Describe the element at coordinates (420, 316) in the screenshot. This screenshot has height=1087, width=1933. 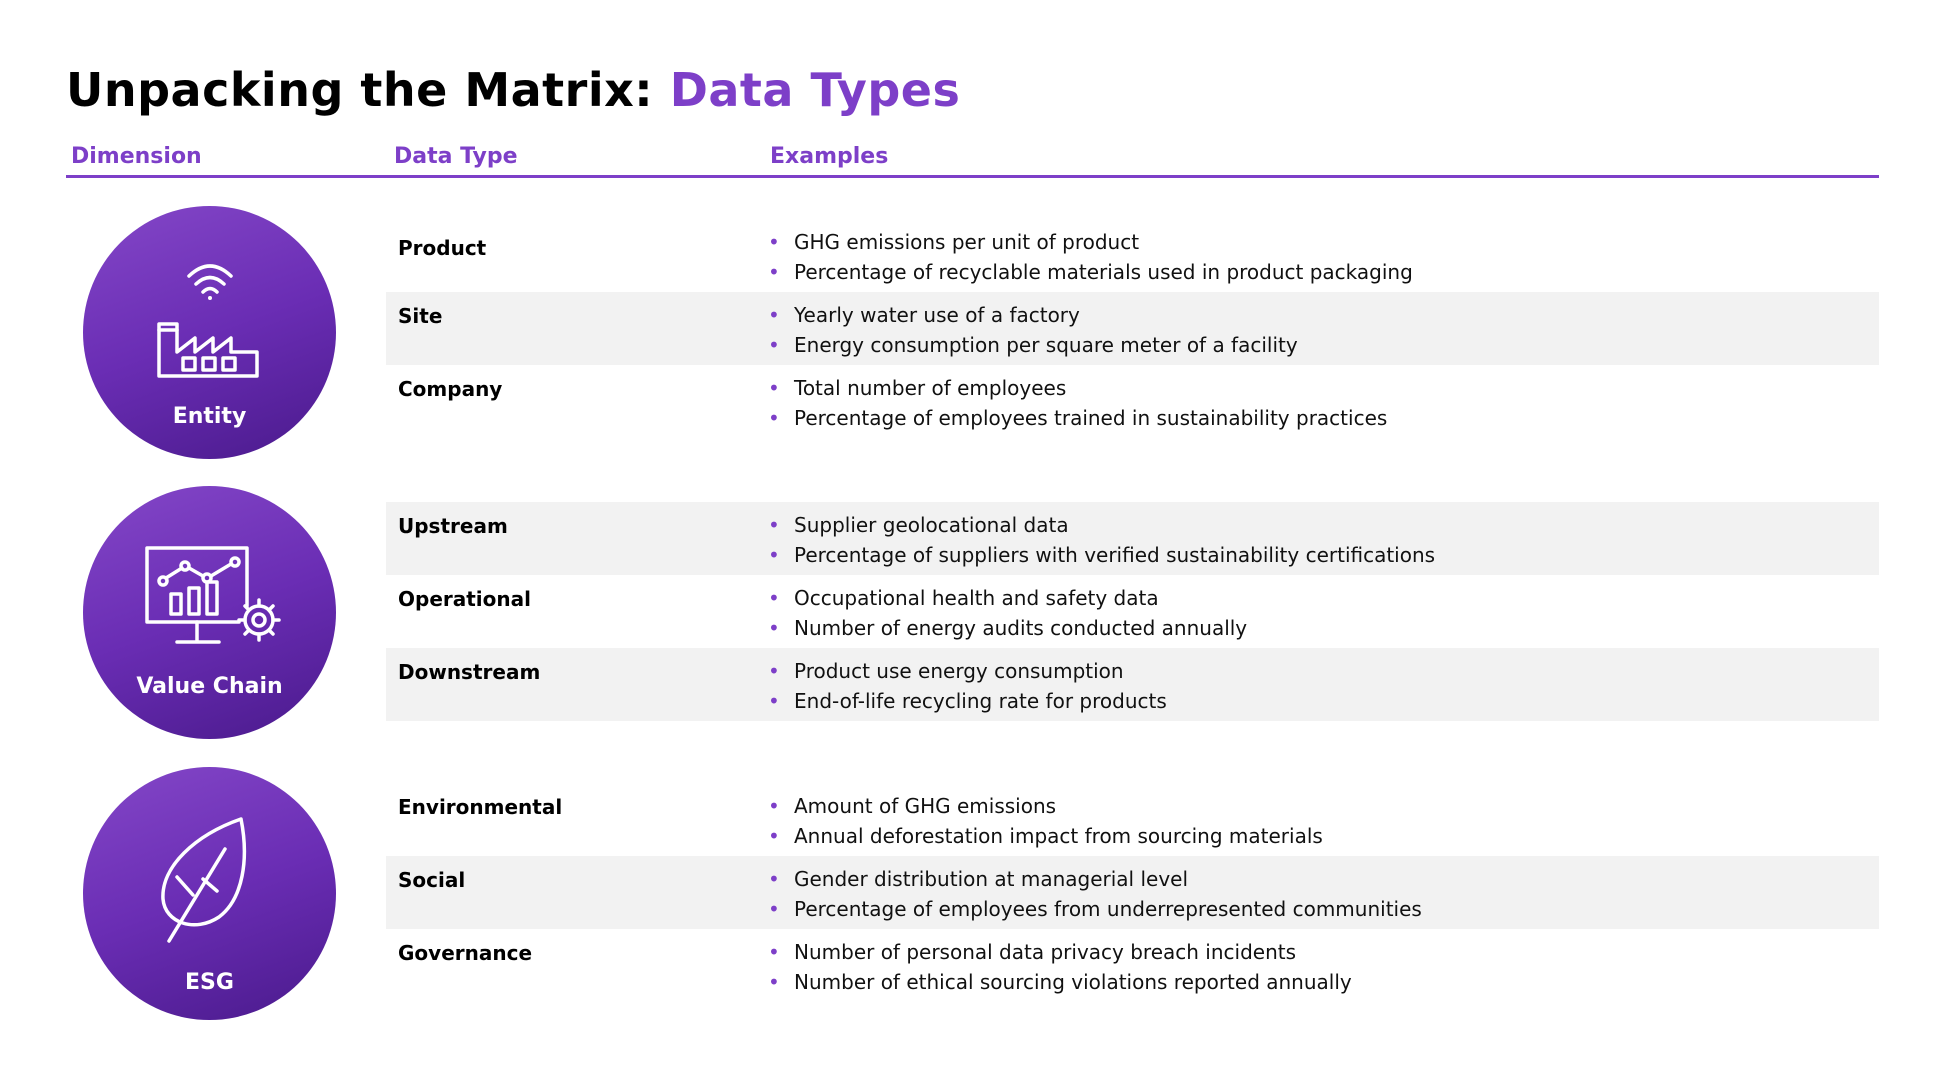
I see `data-type-label: Site` at that location.